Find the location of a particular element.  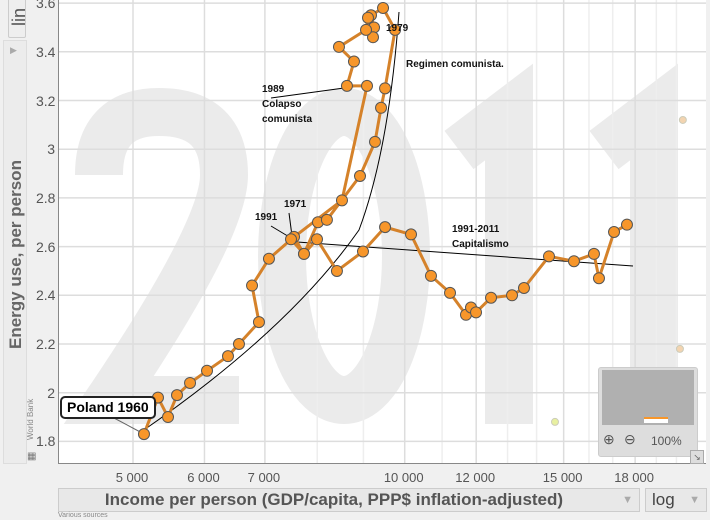

annotation-1991-2011: 1991-2011 is located at coordinates (476, 229).